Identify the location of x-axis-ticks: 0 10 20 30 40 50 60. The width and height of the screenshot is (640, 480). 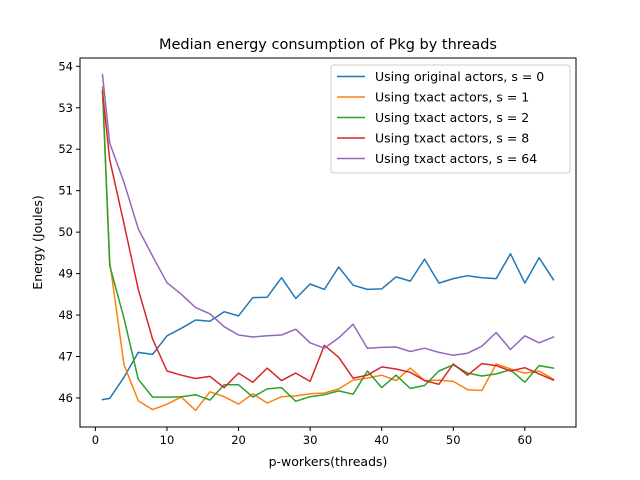
(312, 437).